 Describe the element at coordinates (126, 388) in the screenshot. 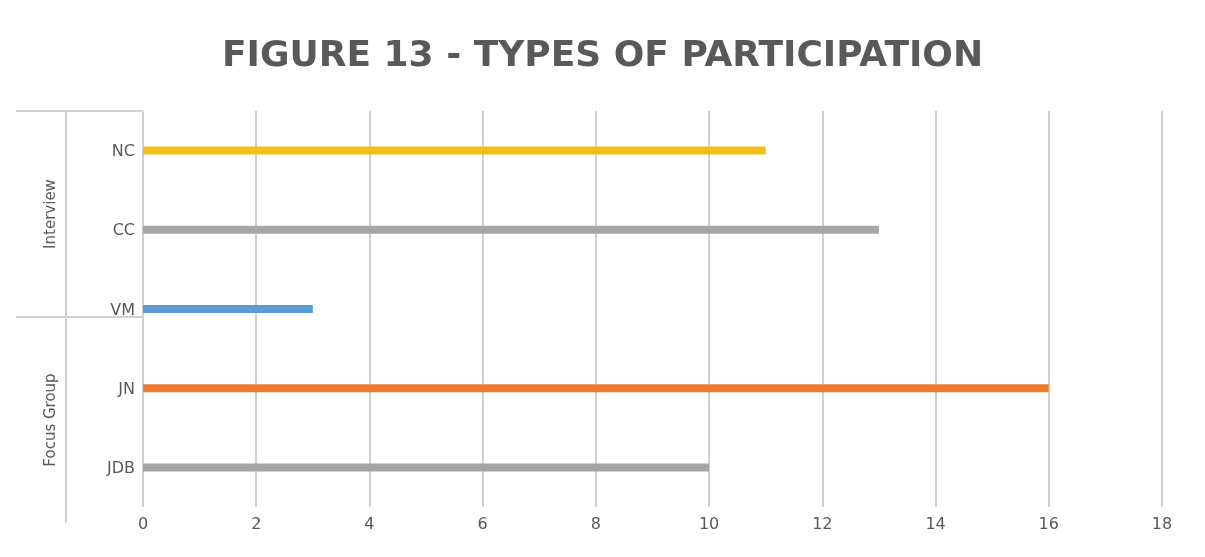

I see `y-tick-label: JN` at that location.